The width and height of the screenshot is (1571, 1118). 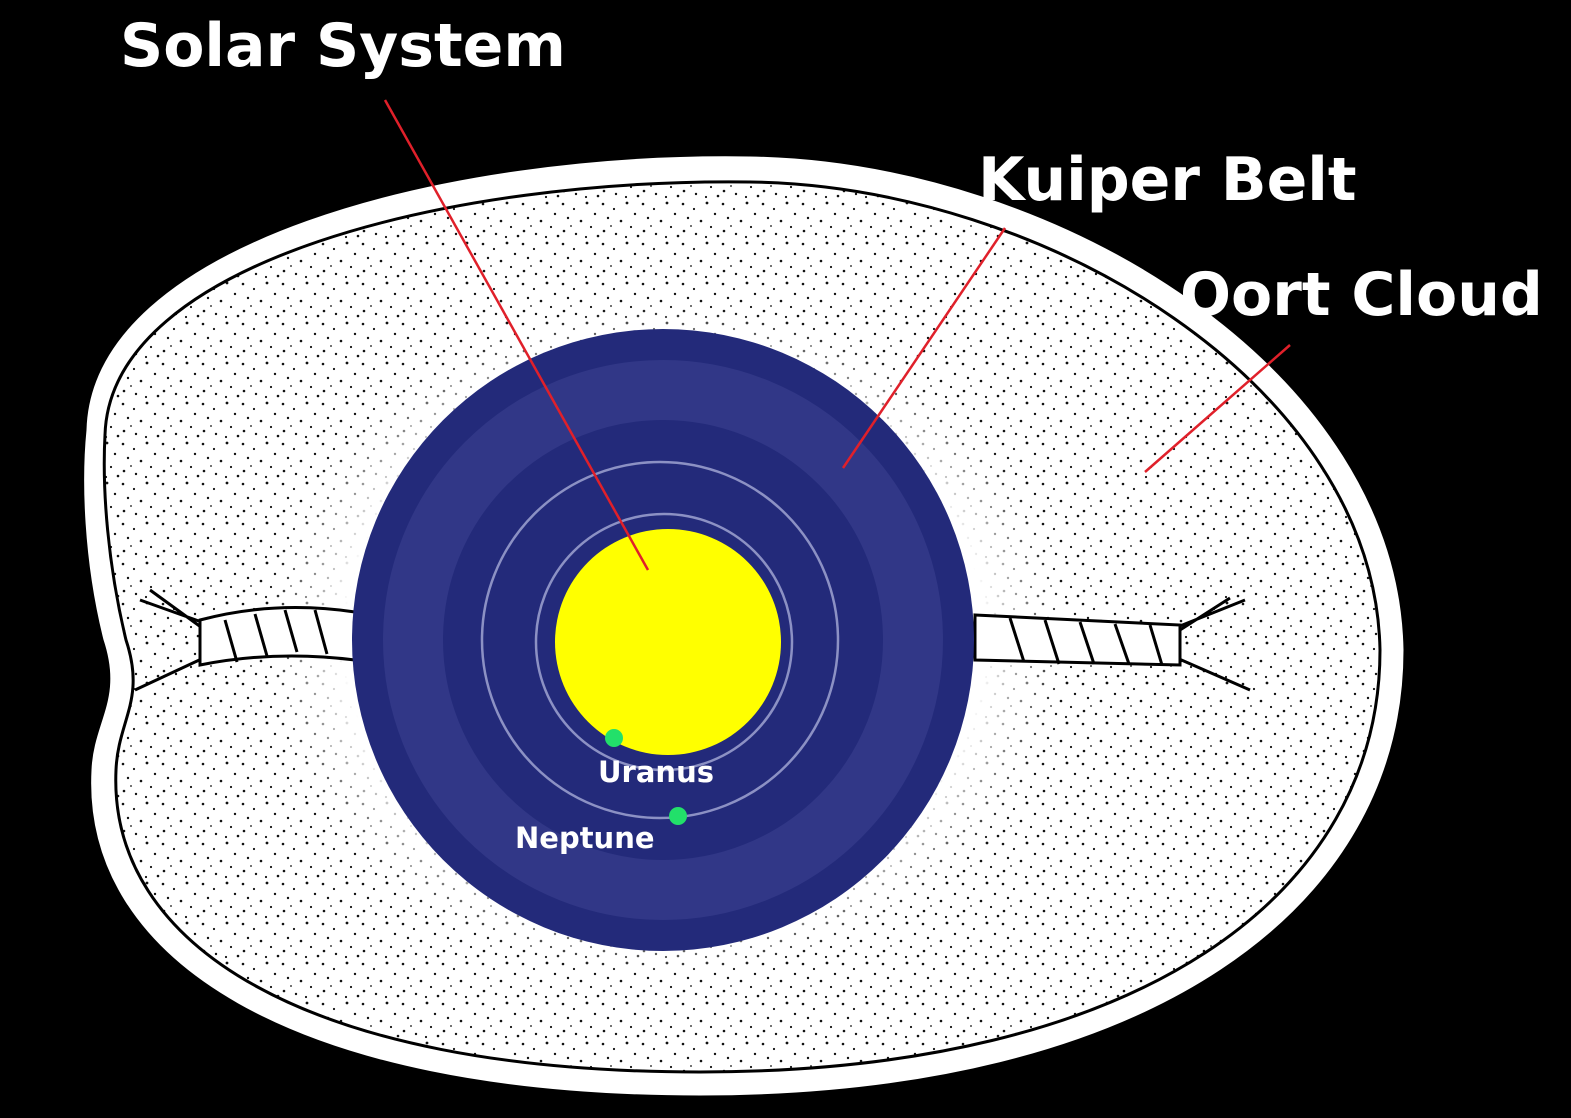 I want to click on rope-right, so click(x=1112, y=644).